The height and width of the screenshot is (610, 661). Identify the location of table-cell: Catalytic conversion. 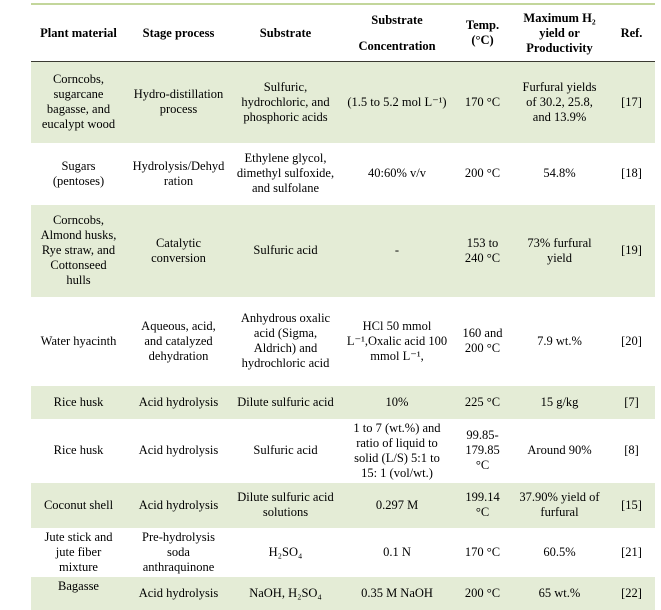
(178, 250).